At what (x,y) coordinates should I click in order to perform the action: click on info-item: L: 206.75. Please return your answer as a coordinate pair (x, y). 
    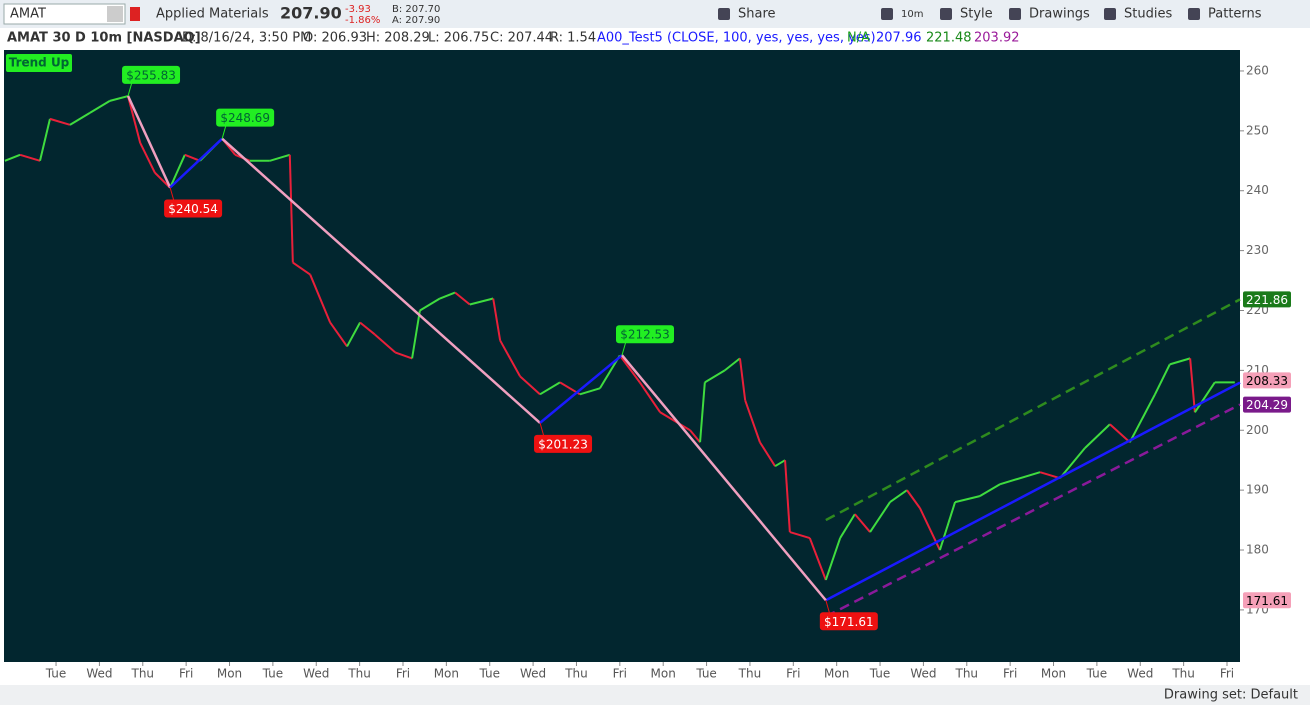
    Looking at the image, I should click on (458, 38).